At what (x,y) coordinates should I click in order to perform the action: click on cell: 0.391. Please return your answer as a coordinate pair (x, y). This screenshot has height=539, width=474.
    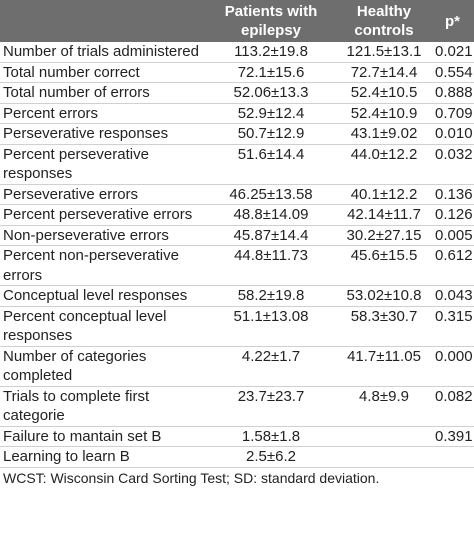
    Looking at the image, I should click on (452, 436).